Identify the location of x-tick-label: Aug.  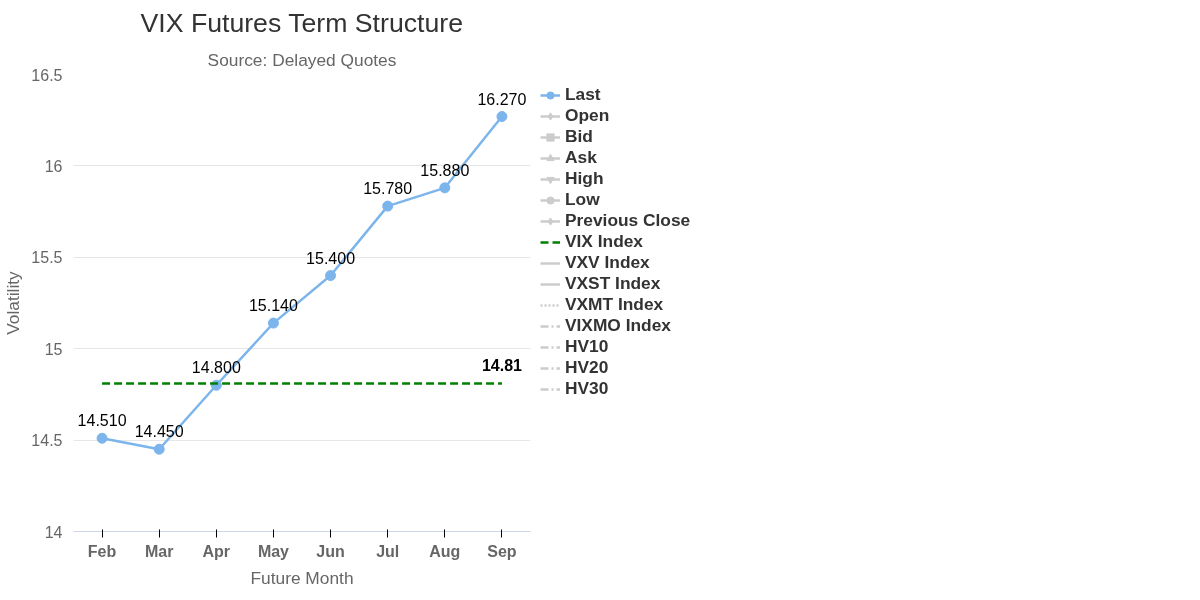
(445, 551).